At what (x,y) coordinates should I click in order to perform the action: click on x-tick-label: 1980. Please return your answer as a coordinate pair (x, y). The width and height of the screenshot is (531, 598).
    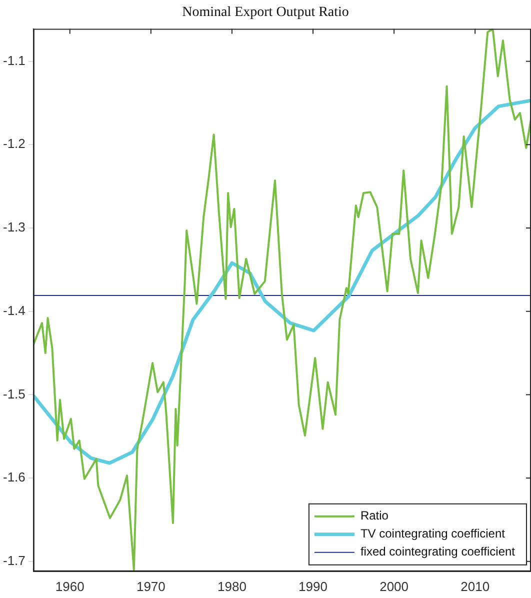
    Looking at the image, I should click on (231, 586).